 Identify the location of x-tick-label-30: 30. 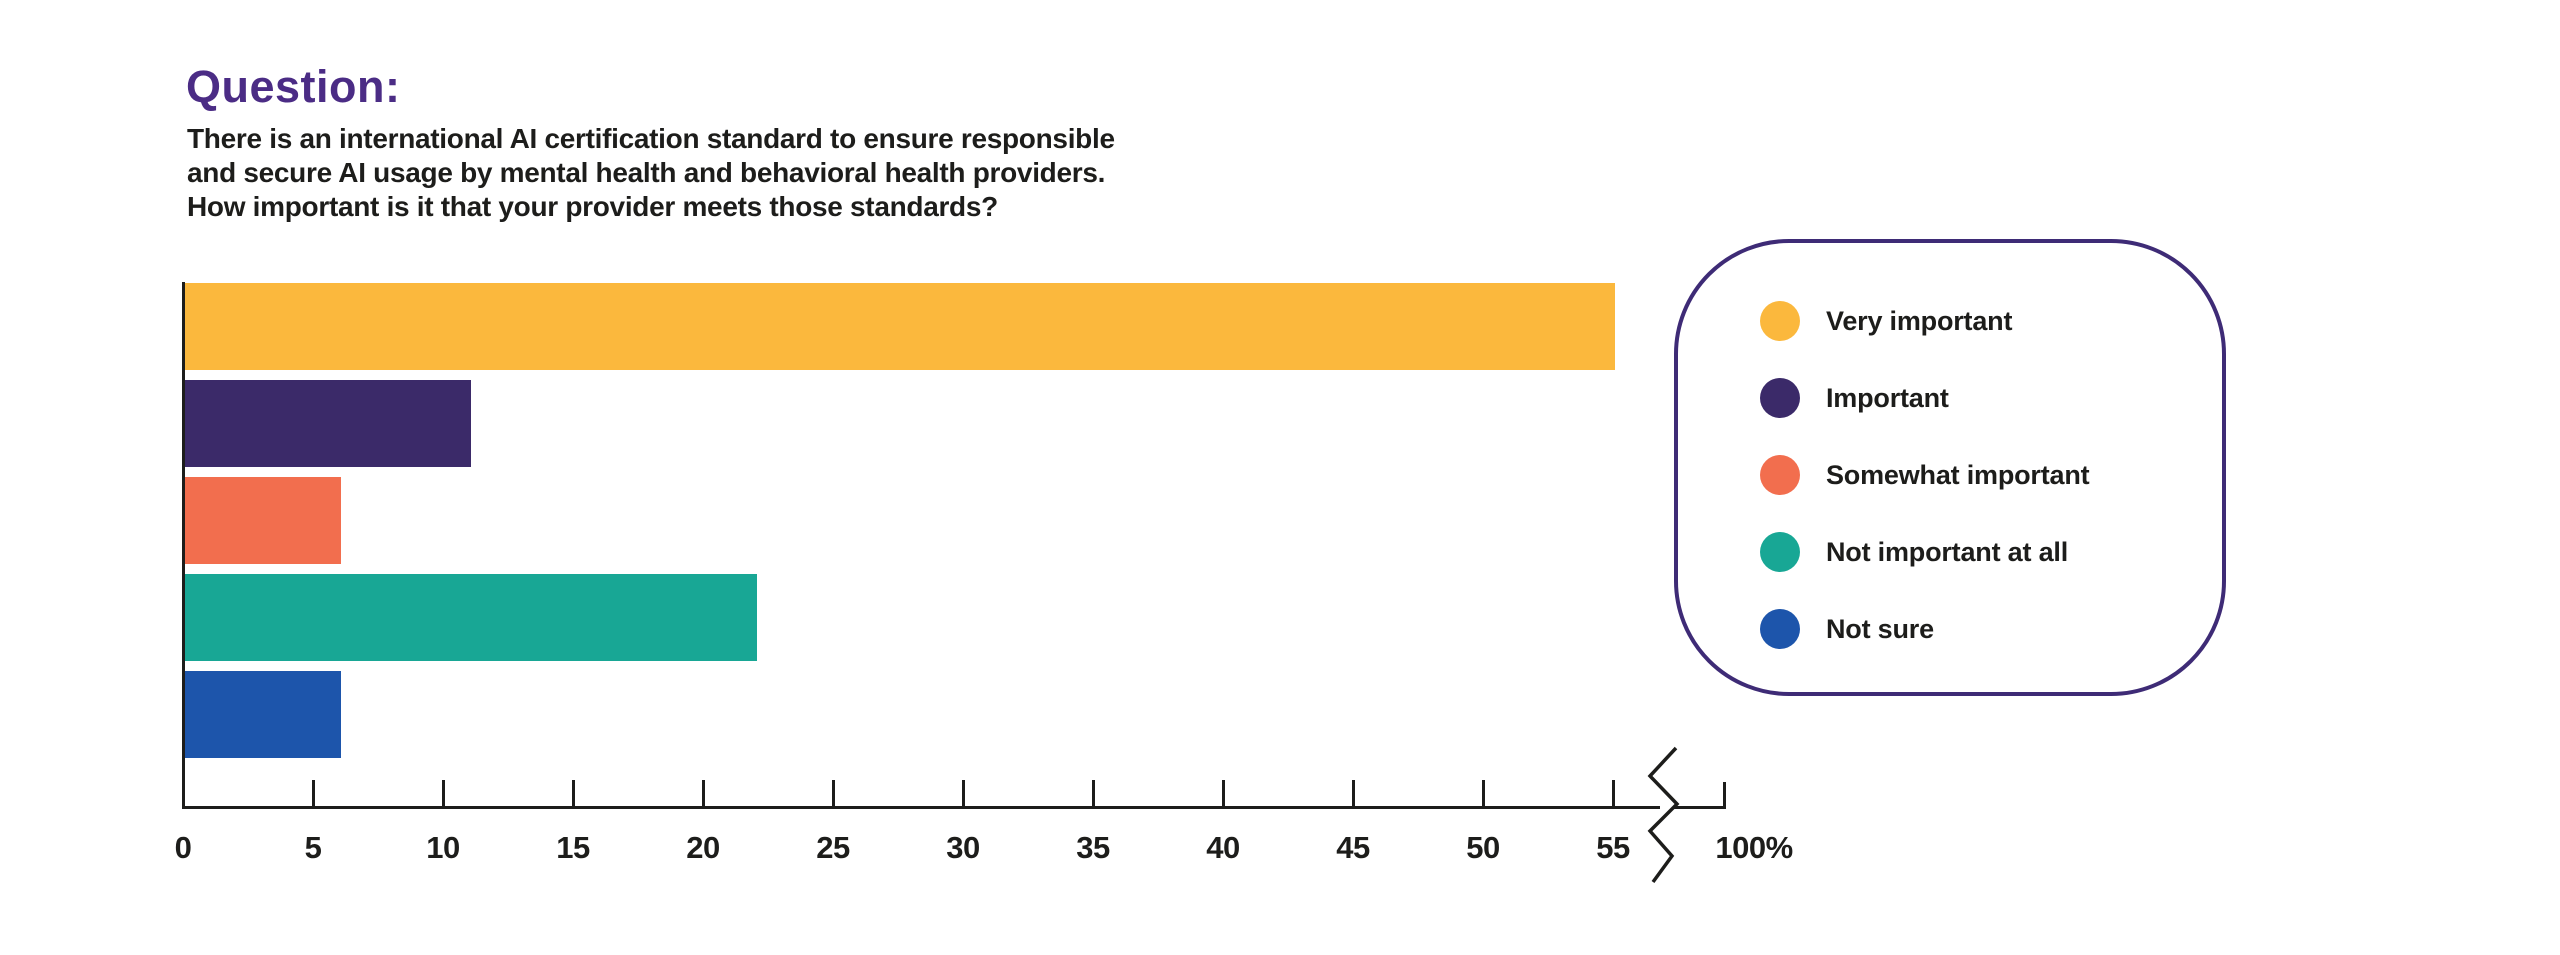
(963, 847).